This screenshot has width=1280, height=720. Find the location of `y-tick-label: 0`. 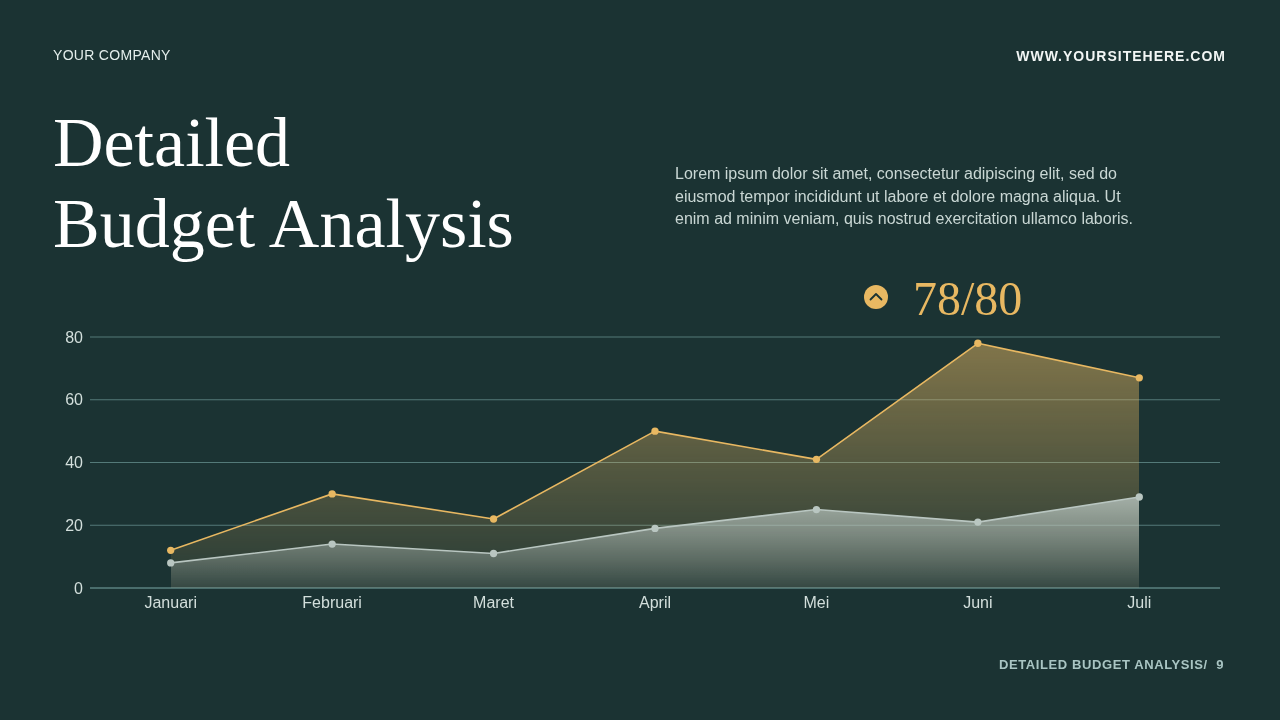

y-tick-label: 0 is located at coordinates (79, 588).